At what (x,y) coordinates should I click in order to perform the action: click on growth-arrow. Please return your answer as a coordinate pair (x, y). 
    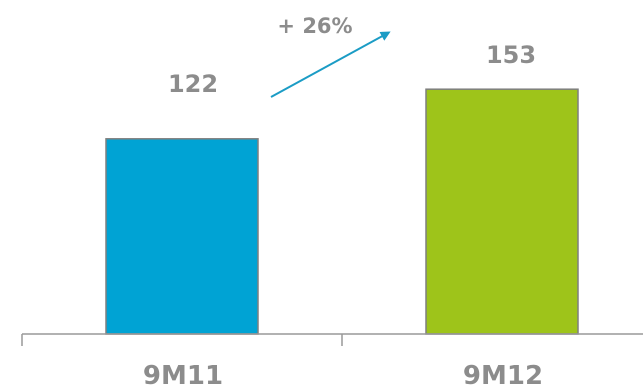
    Looking at the image, I should click on (330, 64).